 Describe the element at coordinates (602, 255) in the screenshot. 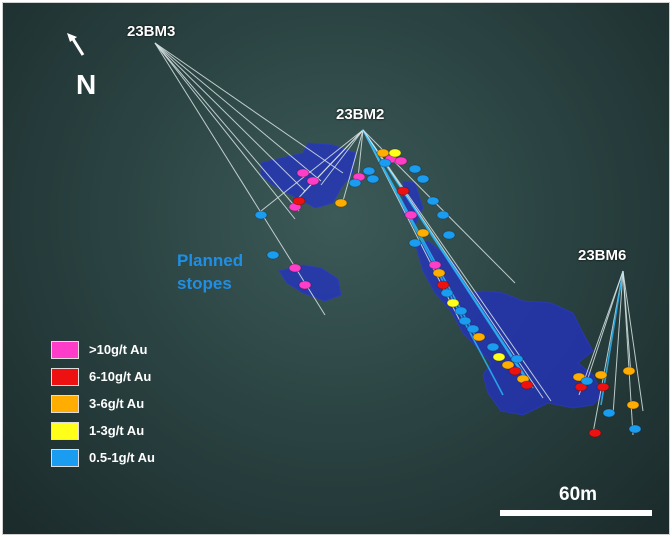

I see `hole-label-23bm6: 23BM6` at that location.